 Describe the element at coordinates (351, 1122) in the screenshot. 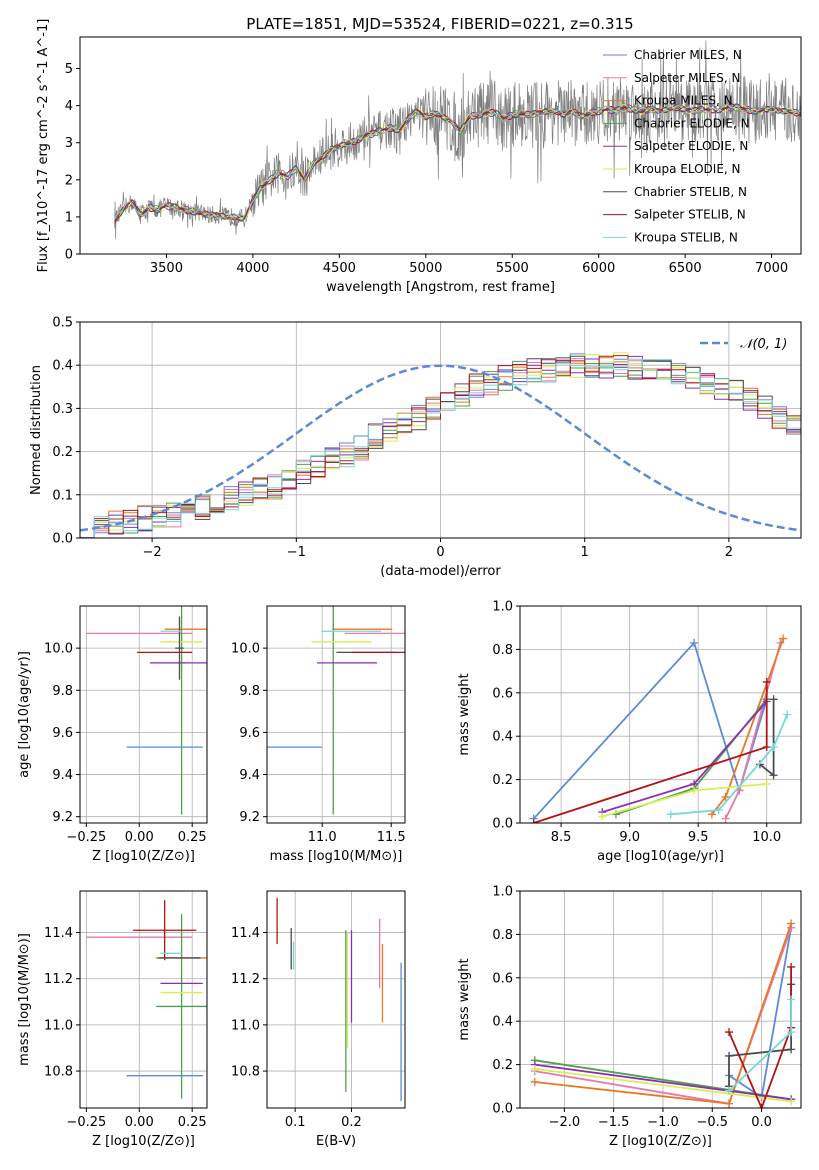

I see `x-tick-label: 0.2` at that location.